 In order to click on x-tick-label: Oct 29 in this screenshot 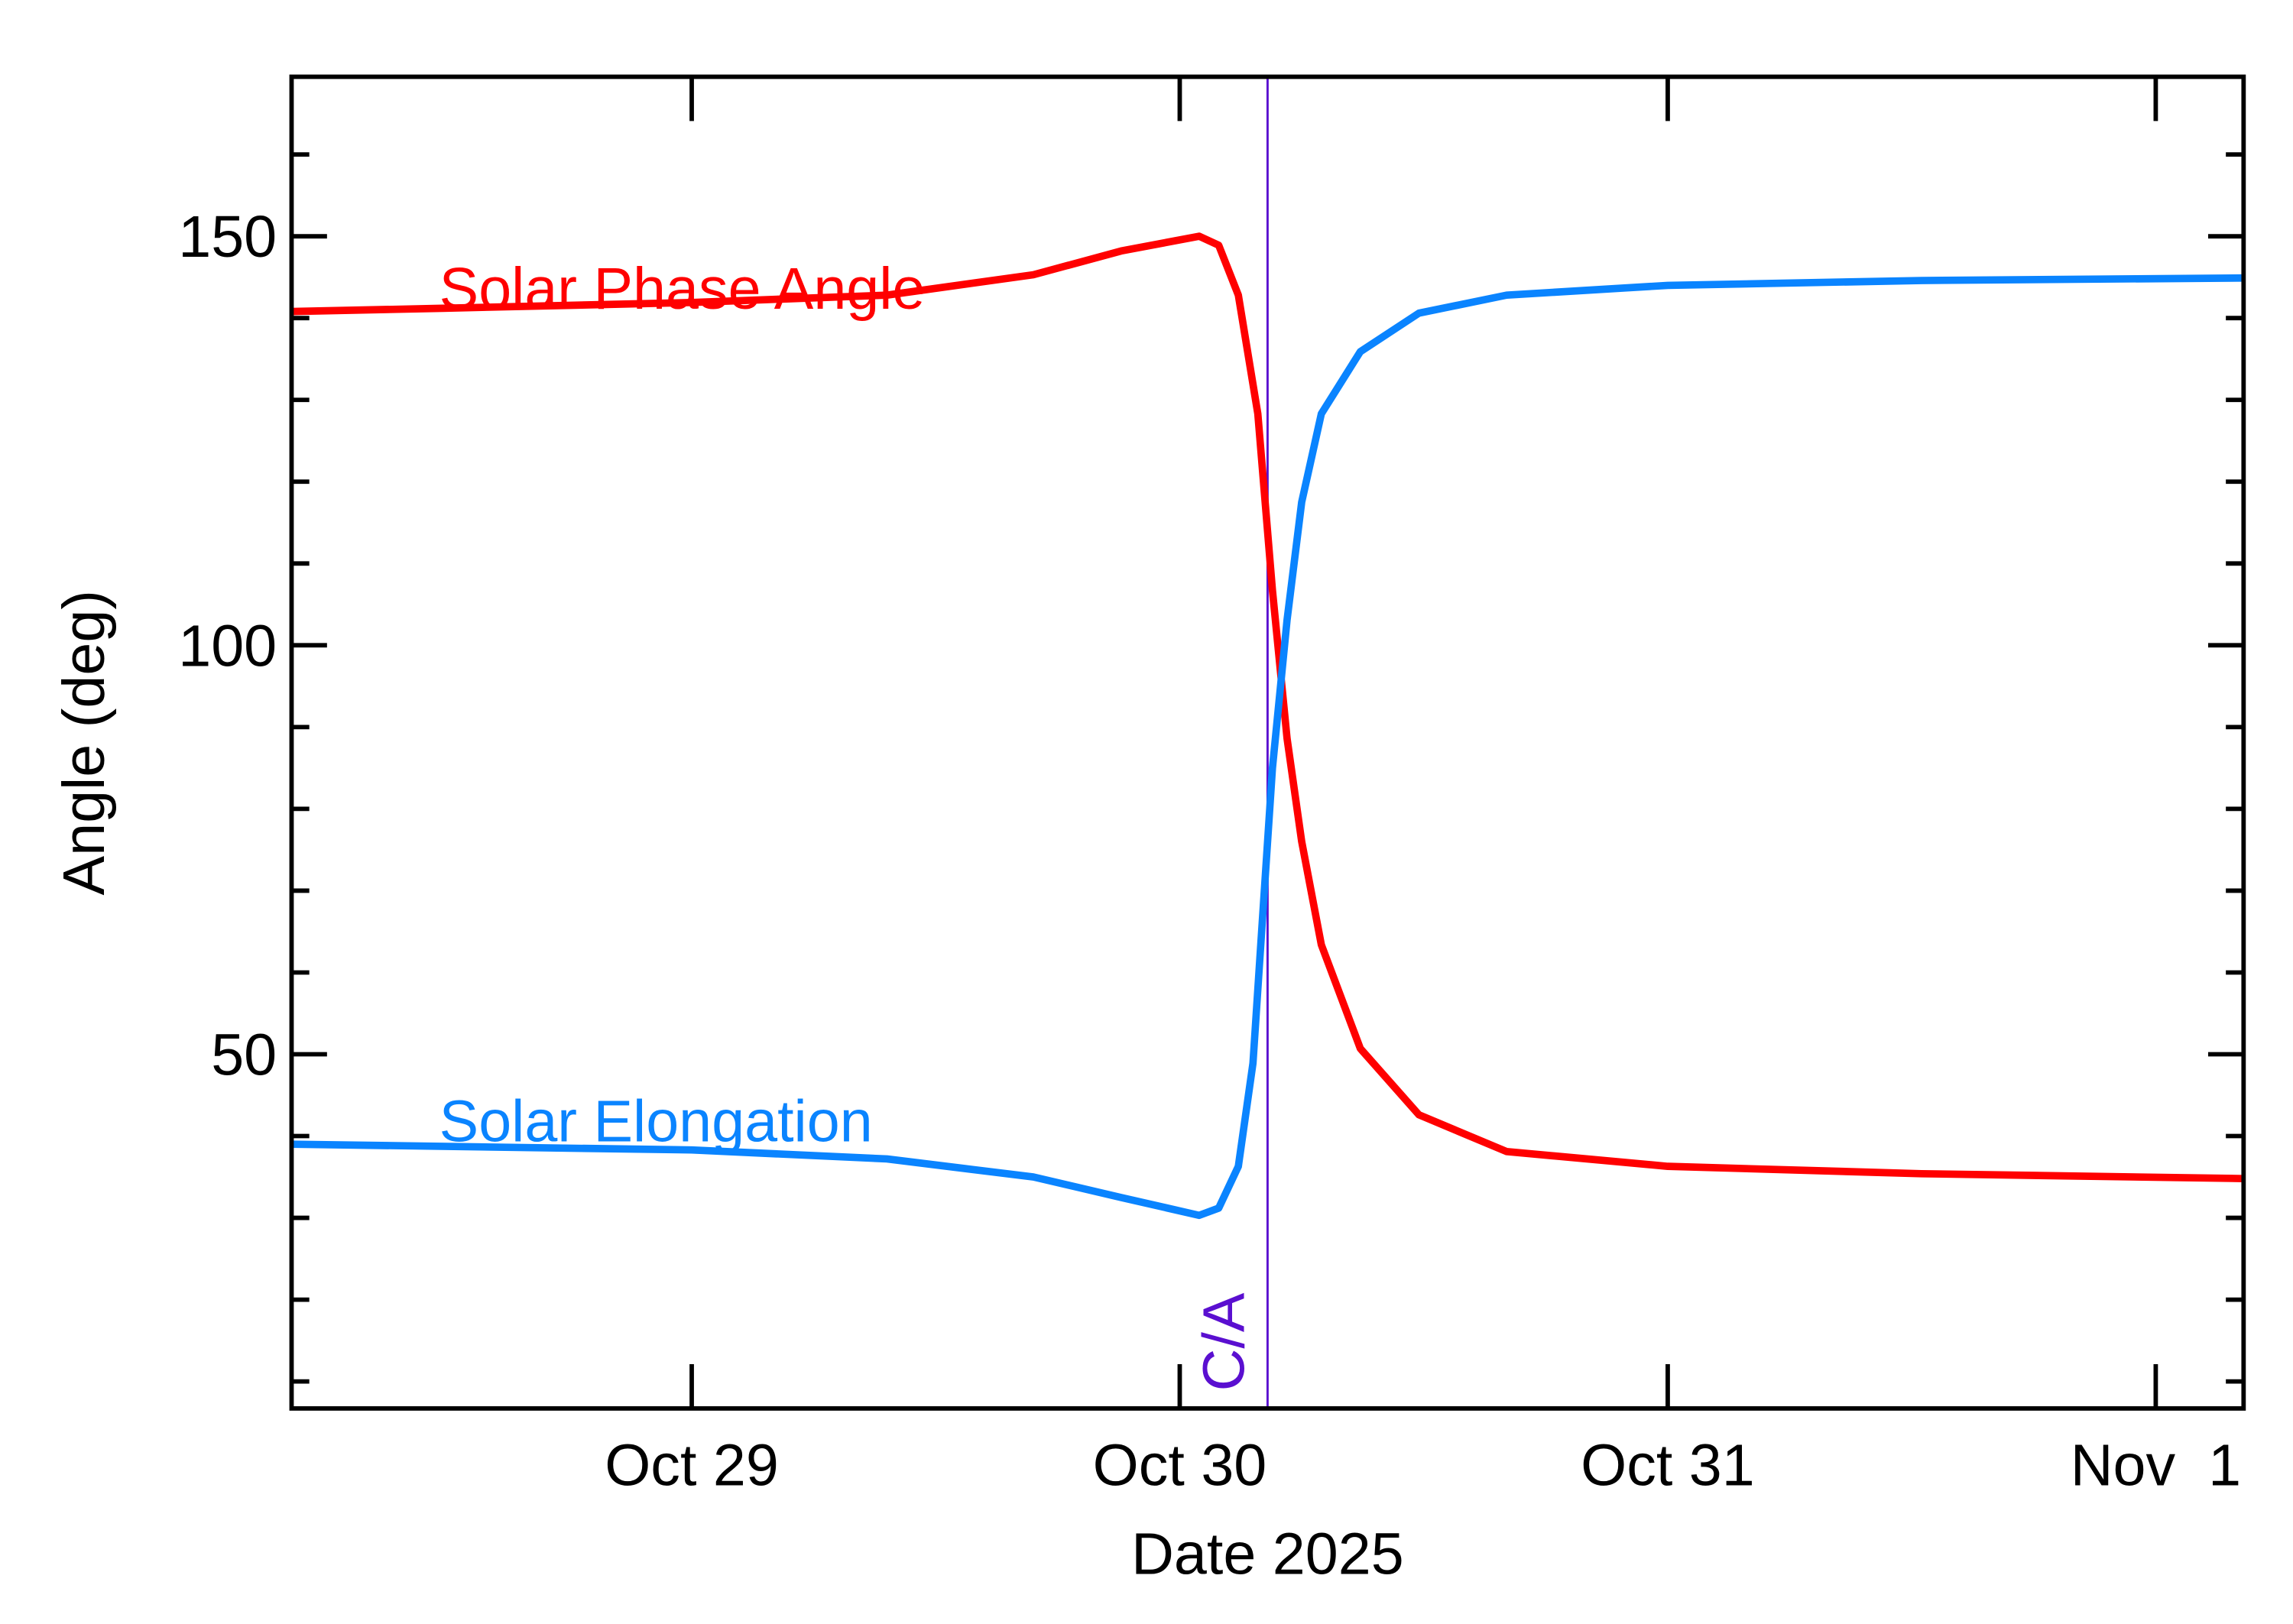, I will do `click(692, 1465)`.